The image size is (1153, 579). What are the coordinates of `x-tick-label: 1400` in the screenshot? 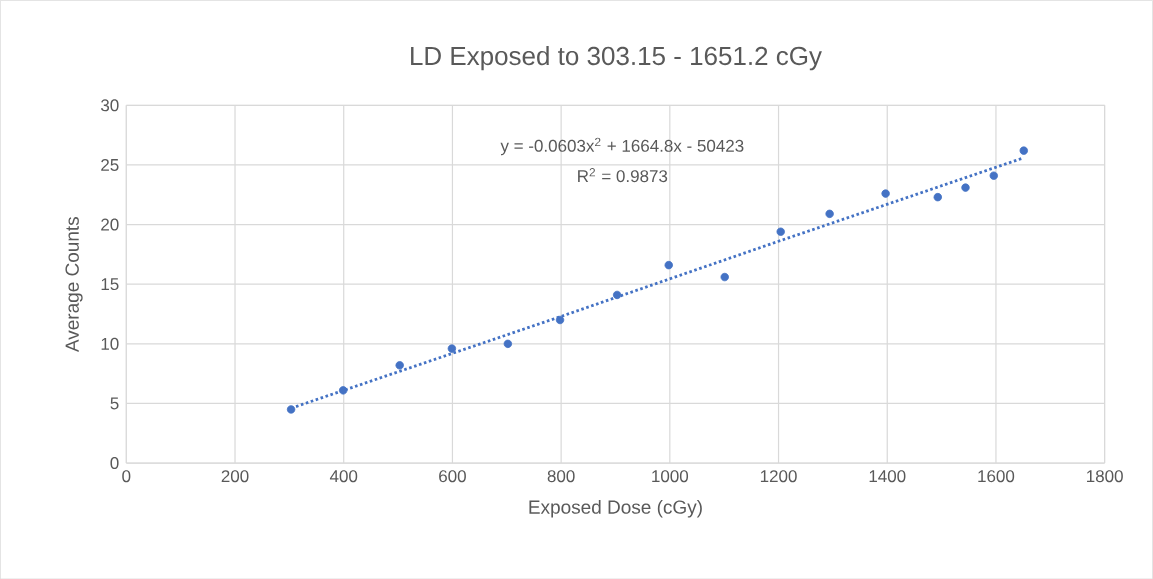 It's located at (887, 475).